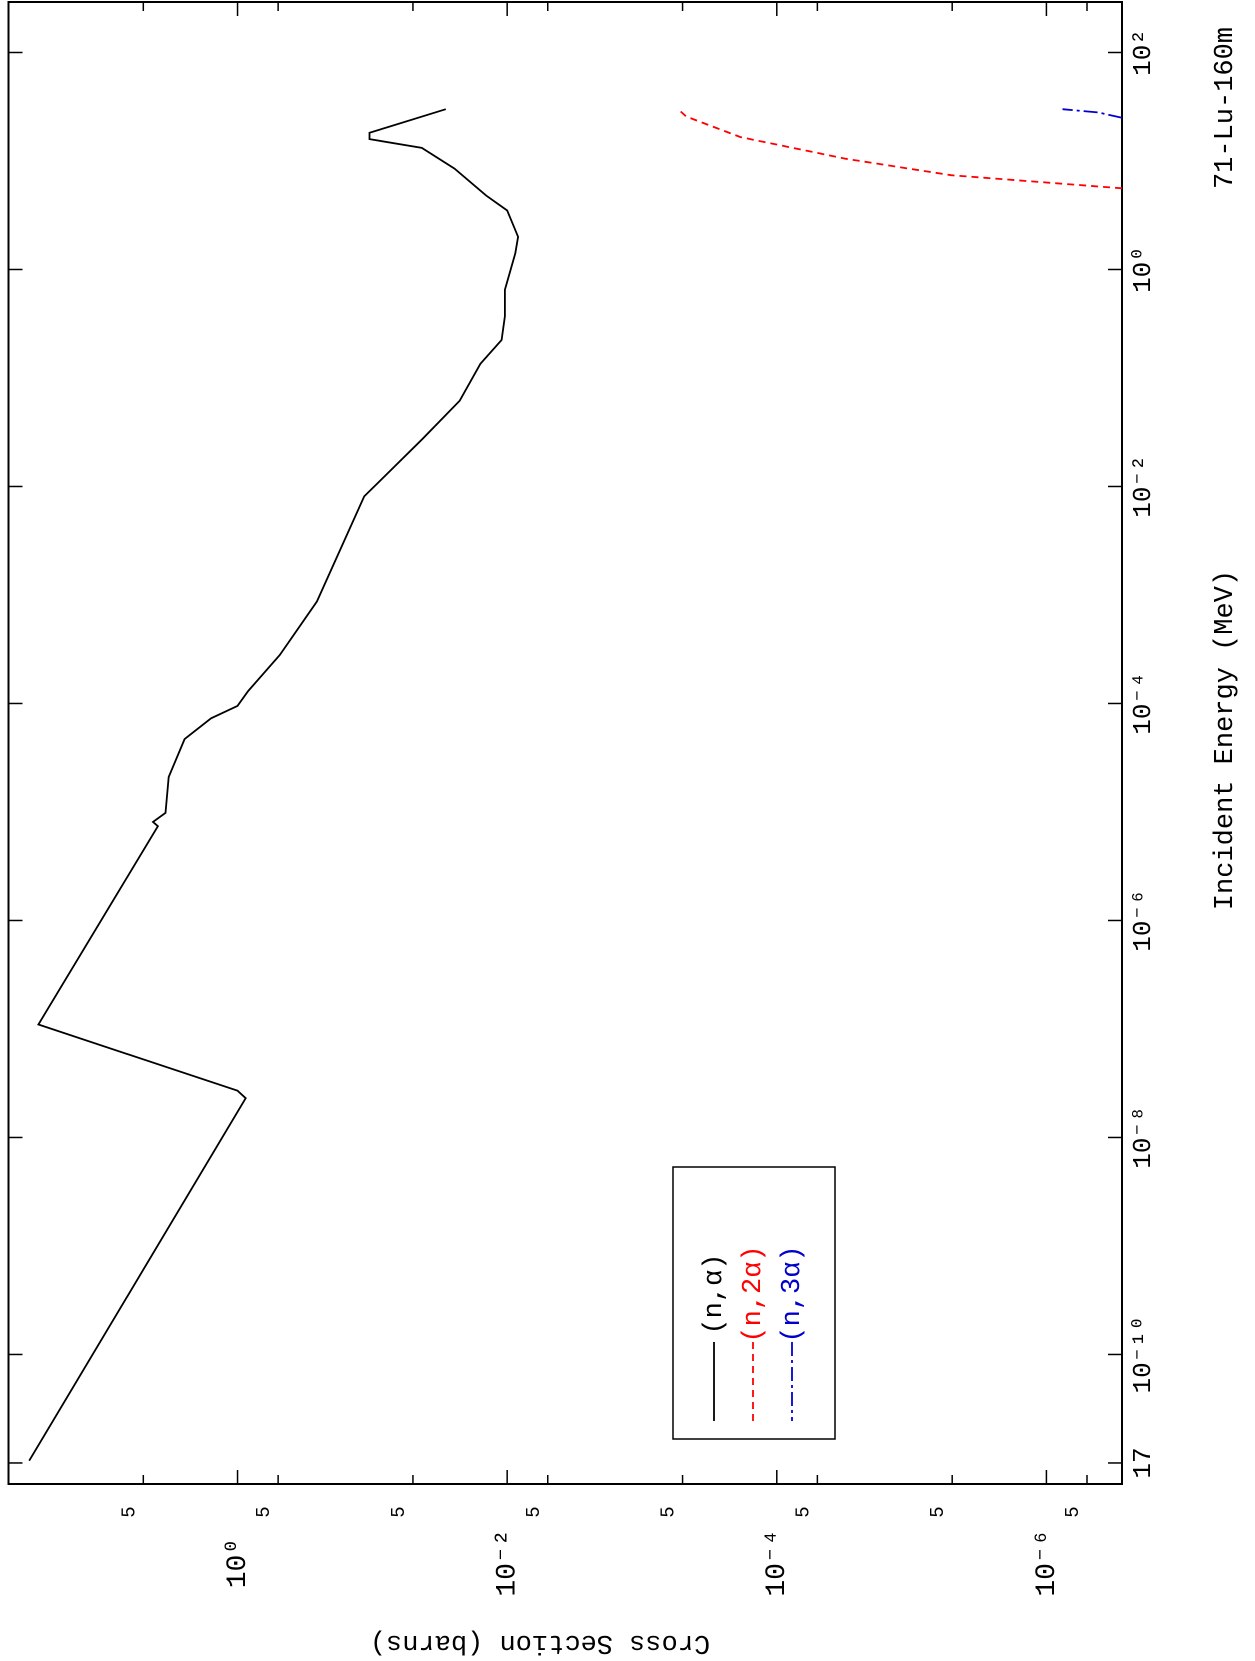  What do you see at coordinates (1047, 1562) in the screenshot?
I see `y-tick-label: 10⁻⁶` at bounding box center [1047, 1562].